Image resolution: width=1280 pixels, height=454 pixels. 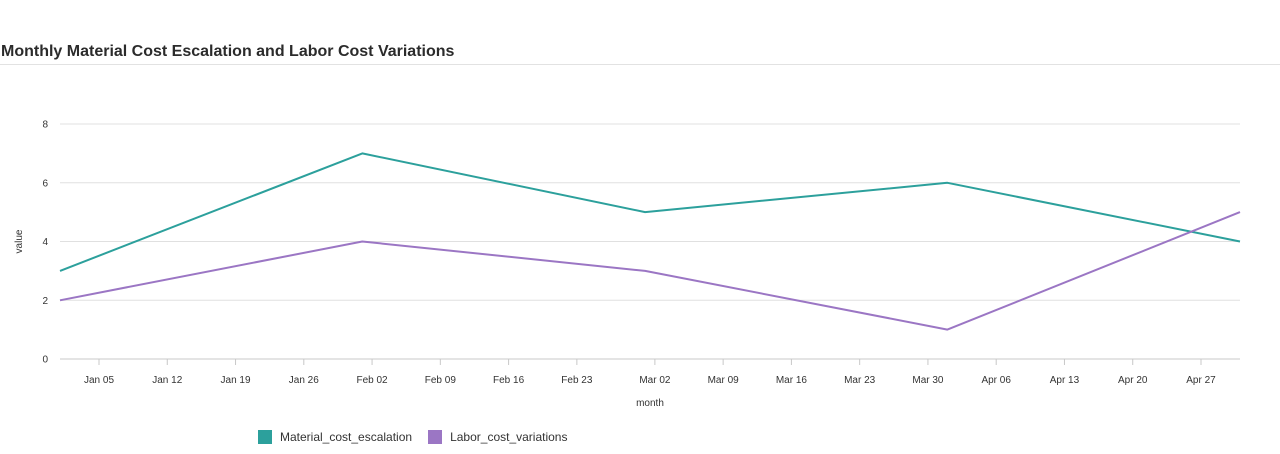 What do you see at coordinates (346, 437) in the screenshot?
I see `legend-label: Material_cost_escalation` at bounding box center [346, 437].